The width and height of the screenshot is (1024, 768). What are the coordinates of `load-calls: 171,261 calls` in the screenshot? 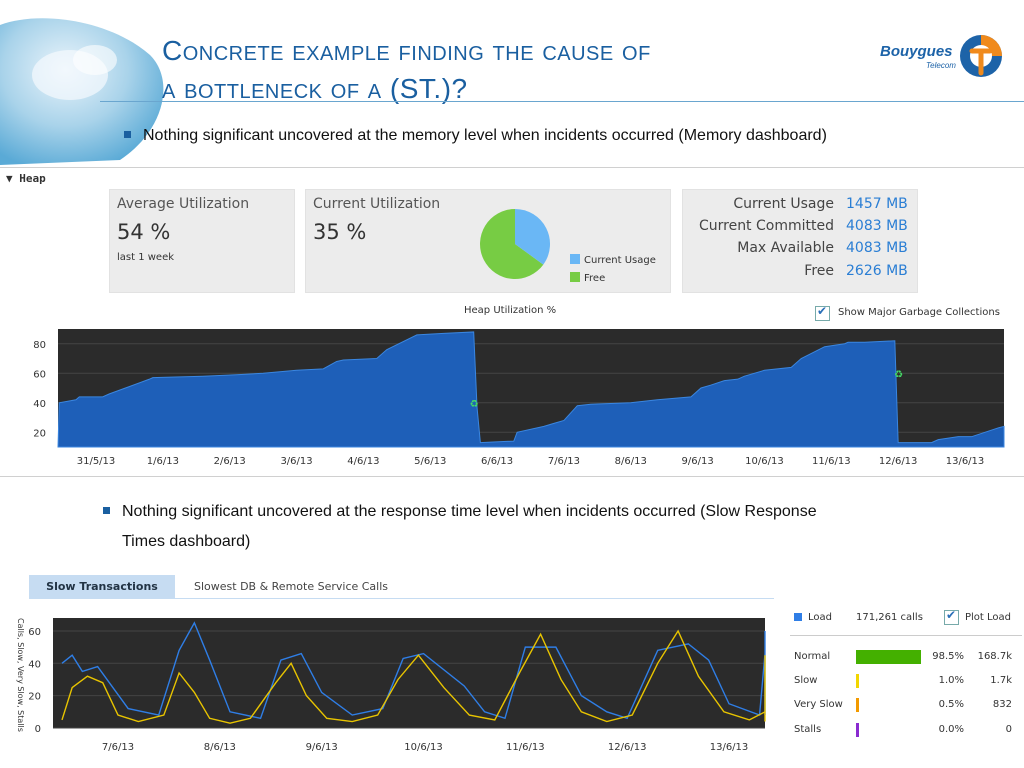 It's located at (889, 617).